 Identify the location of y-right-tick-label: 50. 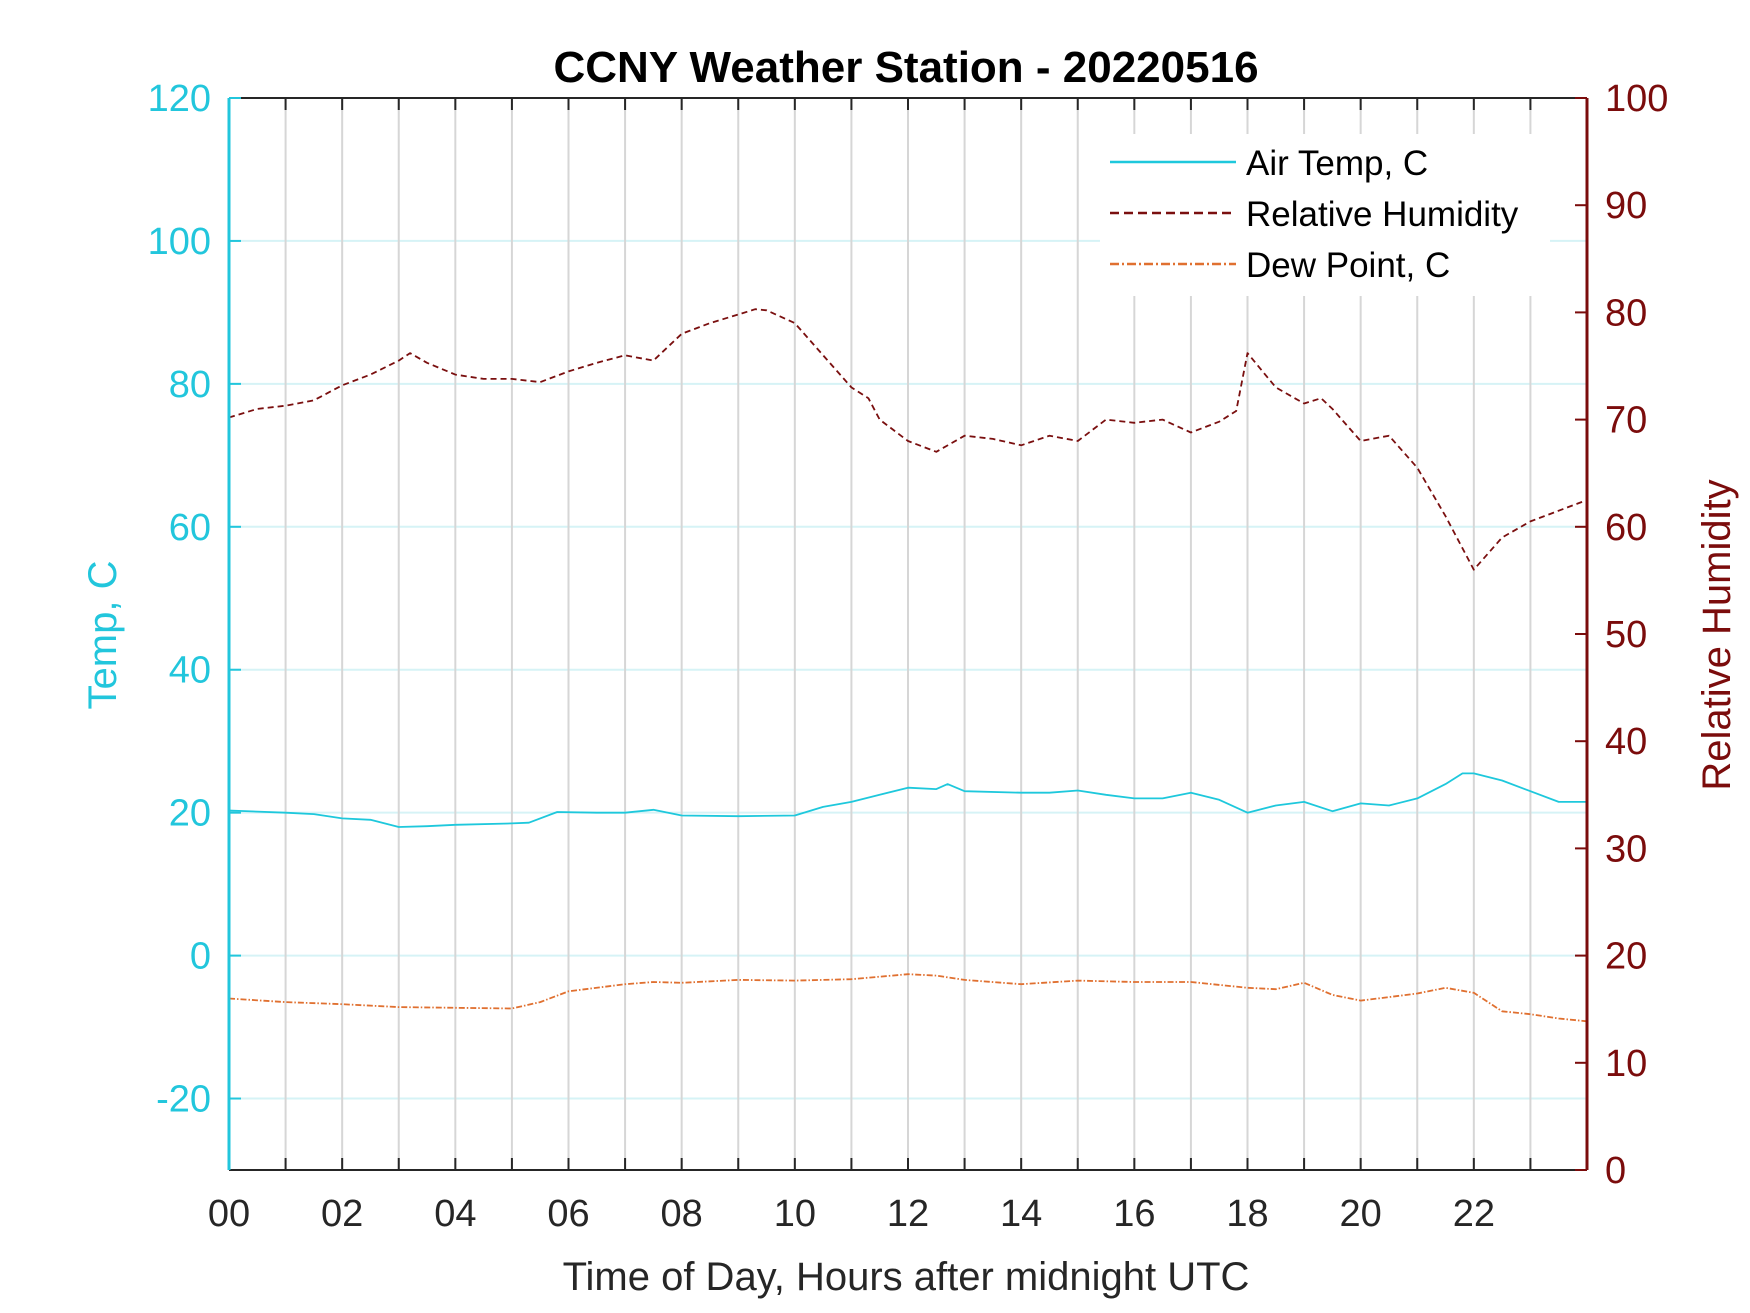
(1626, 635).